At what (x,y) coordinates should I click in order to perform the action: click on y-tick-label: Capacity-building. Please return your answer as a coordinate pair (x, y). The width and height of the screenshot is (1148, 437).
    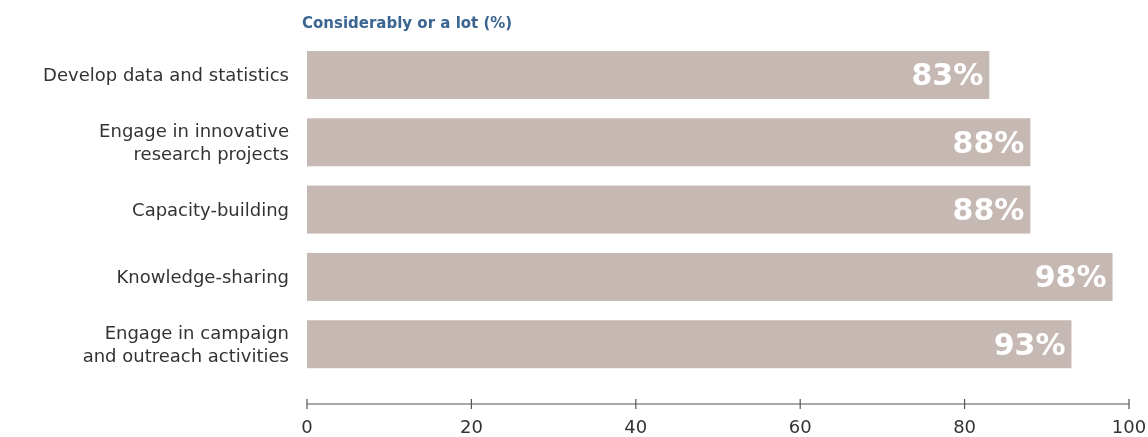
    Looking at the image, I should click on (210, 210).